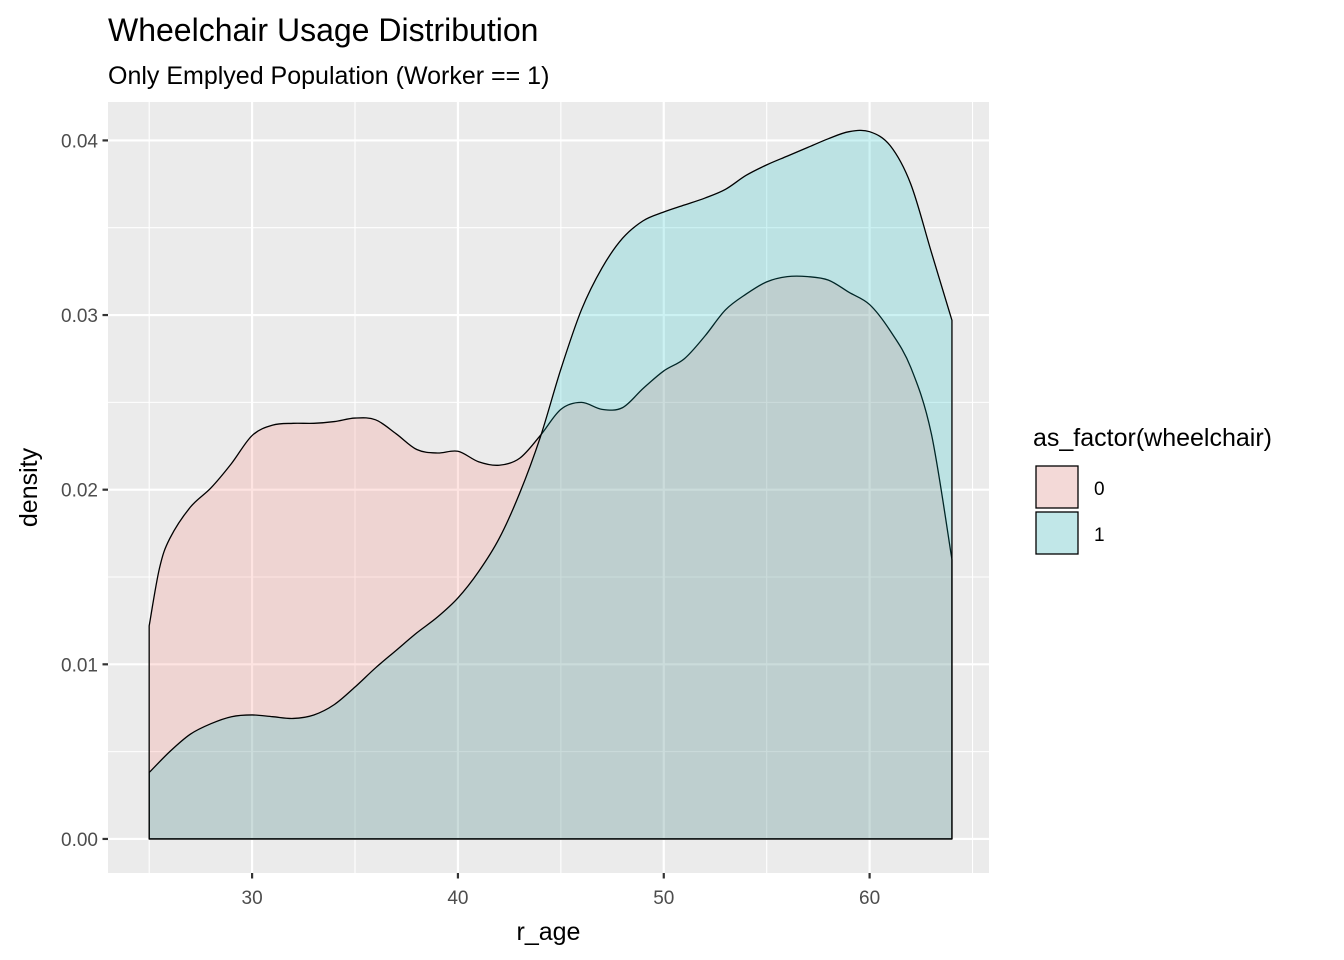 The height and width of the screenshot is (960, 1344). What do you see at coordinates (869, 898) in the screenshot?
I see `x-tick-label: 60` at bounding box center [869, 898].